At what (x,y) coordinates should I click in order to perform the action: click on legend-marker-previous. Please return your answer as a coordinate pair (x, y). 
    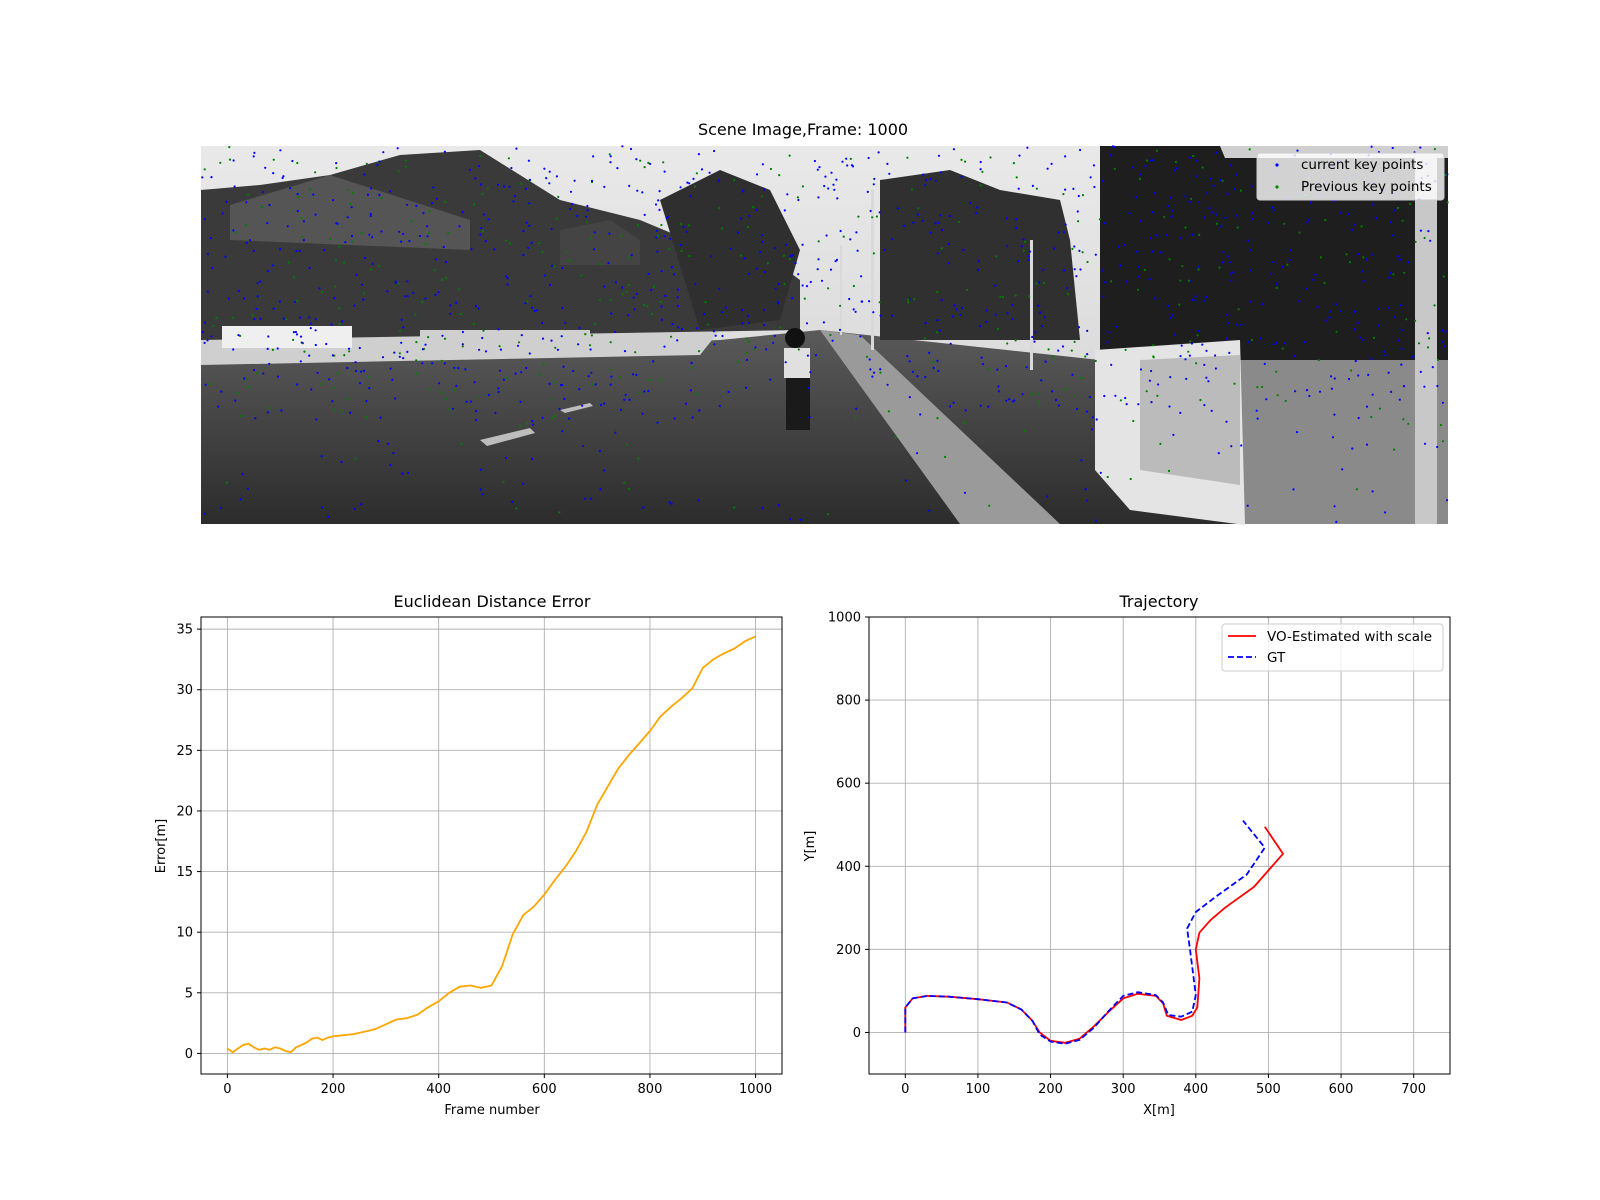
    Looking at the image, I should click on (1277, 187).